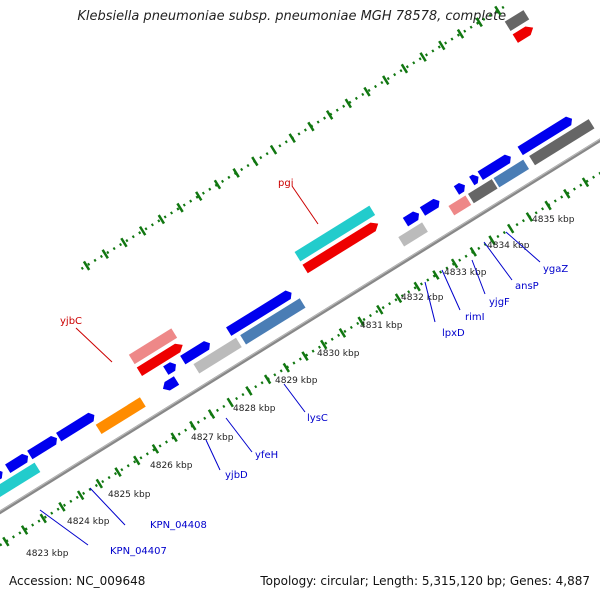 This screenshot has width=600, height=600. I want to click on gene-label: yjgF, so click(499, 302).